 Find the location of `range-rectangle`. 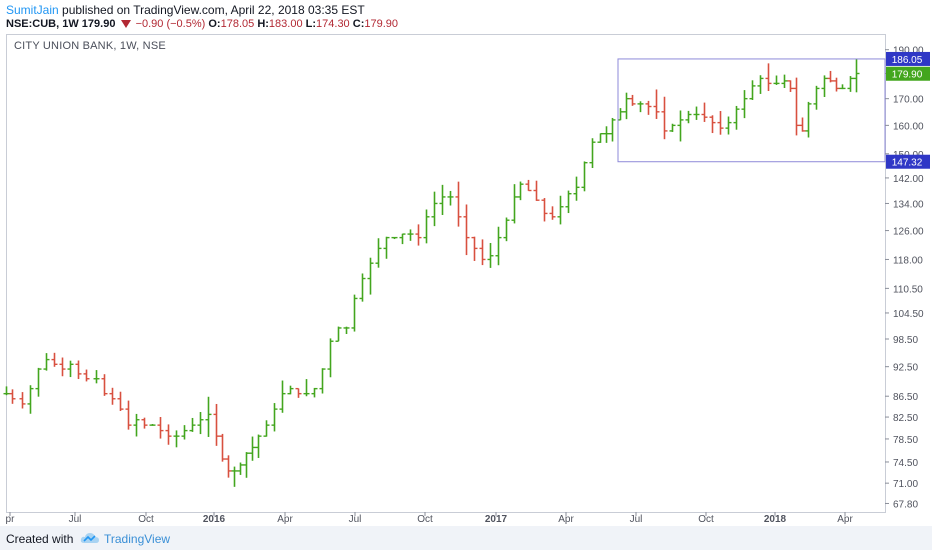

range-rectangle is located at coordinates (751, 110).